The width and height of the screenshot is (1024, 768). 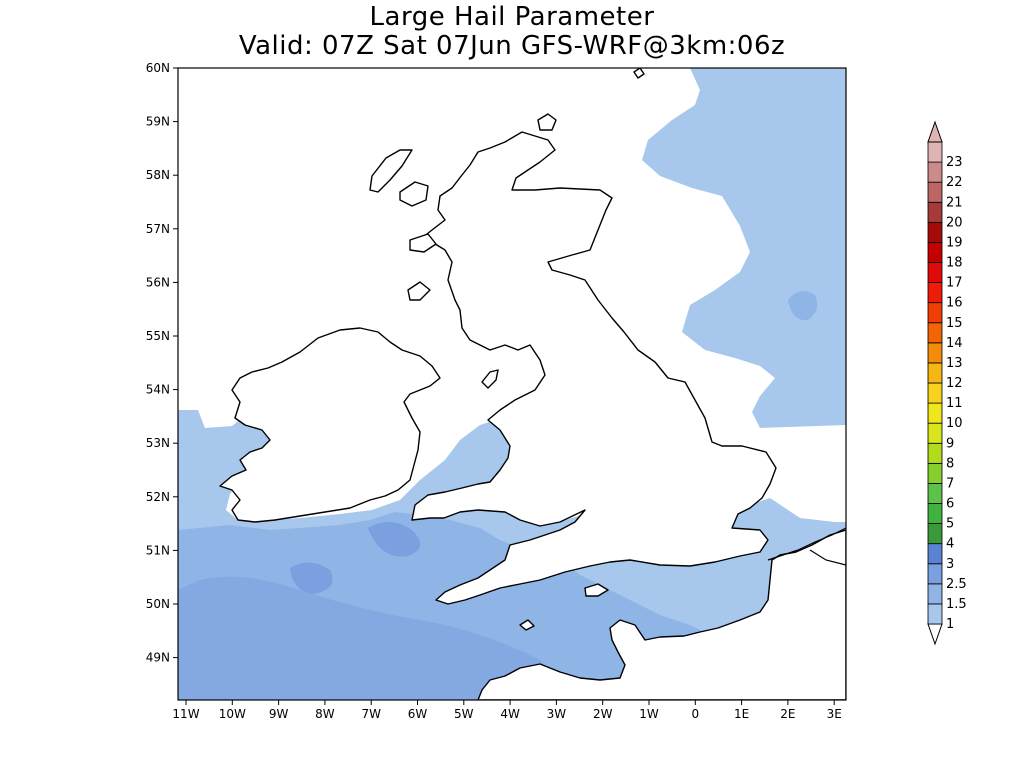 I want to click on colorbar-label: 7, so click(x=950, y=483).